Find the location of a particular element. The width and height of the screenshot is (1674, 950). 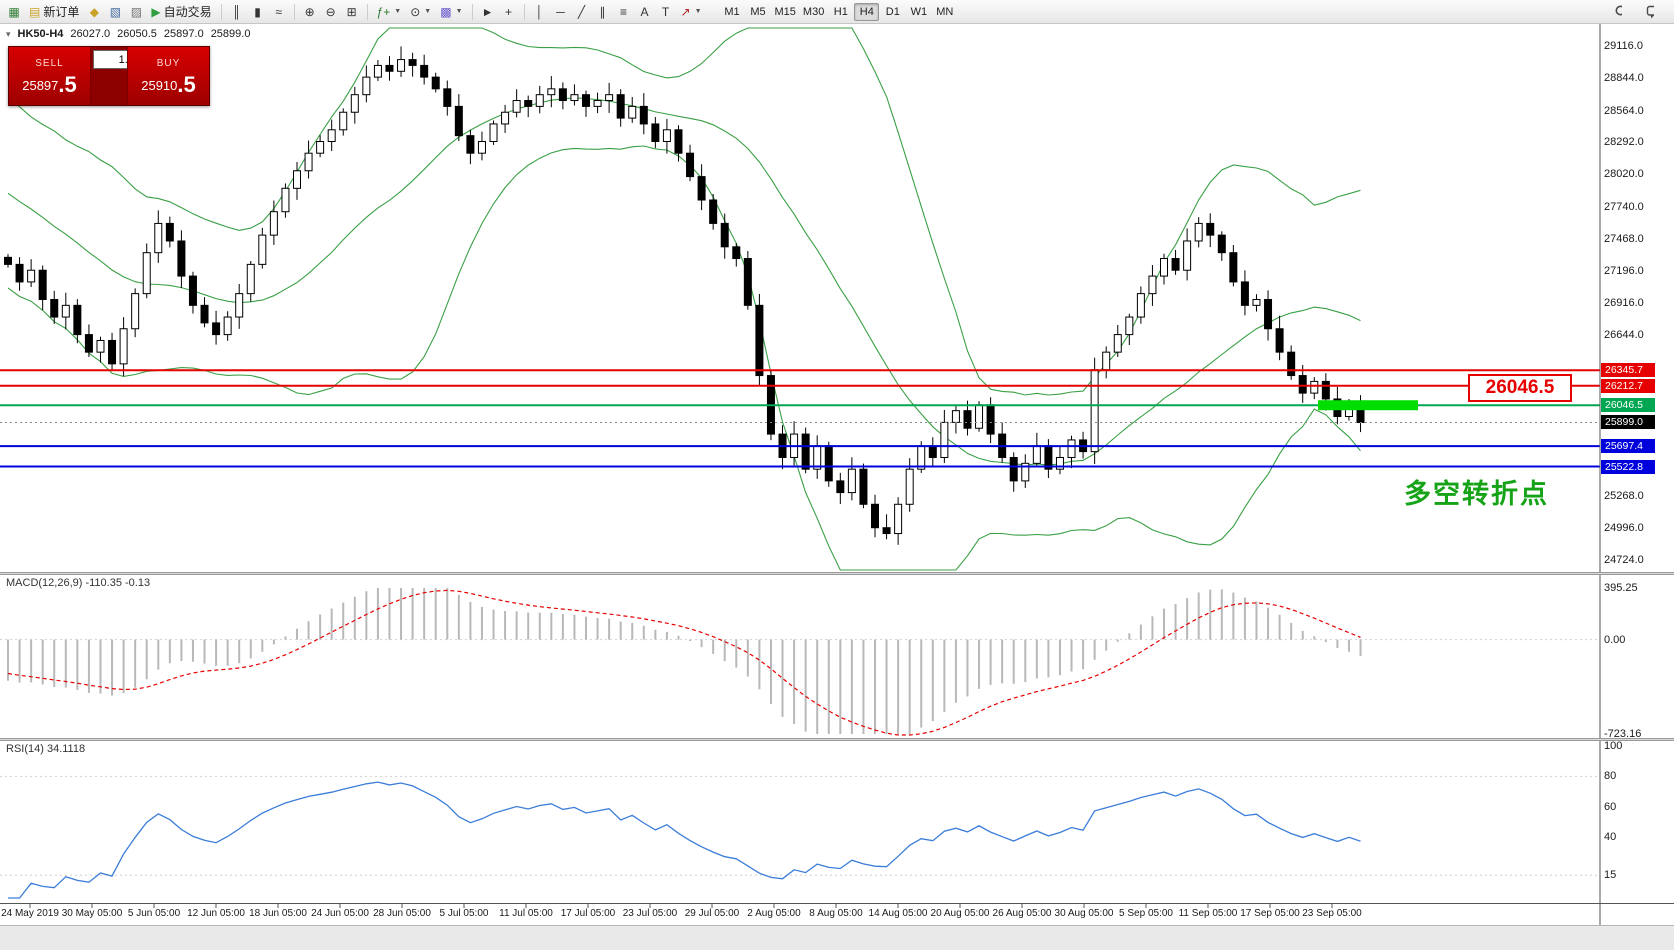

text-label-button: T is located at coordinates (666, 12).